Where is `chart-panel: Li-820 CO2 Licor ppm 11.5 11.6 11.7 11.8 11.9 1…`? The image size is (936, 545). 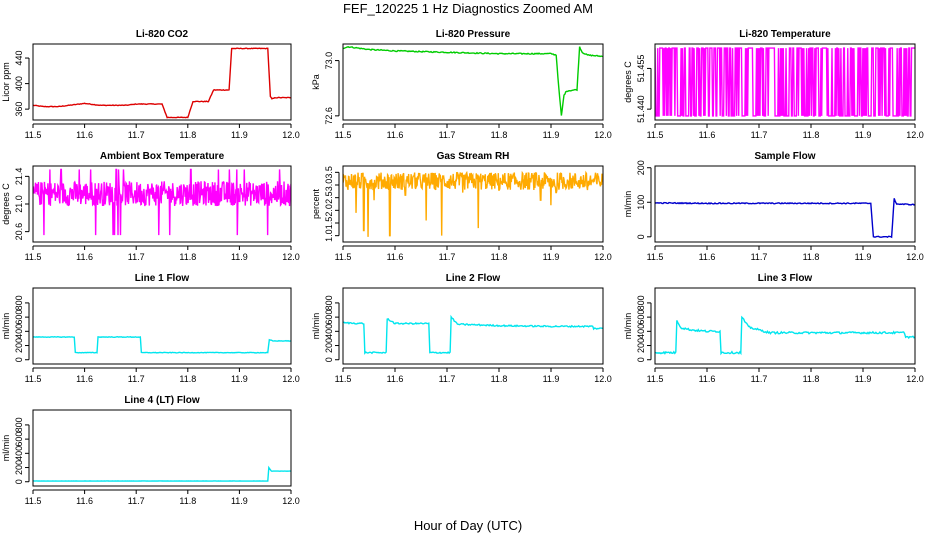
chart-panel: Li-820 CO2 Licor ppm 11.5 11.6 11.7 11.8 11.9 1… is located at coordinates (150, 84).